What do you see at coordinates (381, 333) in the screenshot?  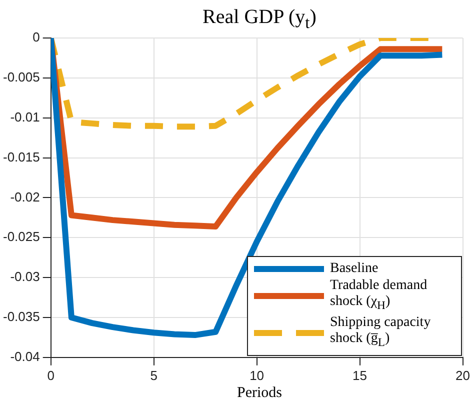 I see `legend-label: Shipping capacity shock (g̅$_{L}$)` at bounding box center [381, 333].